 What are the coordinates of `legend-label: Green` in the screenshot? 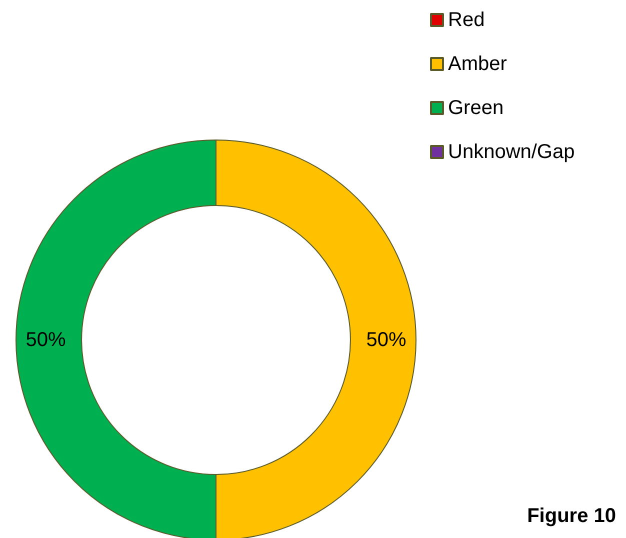 It's located at (476, 108).